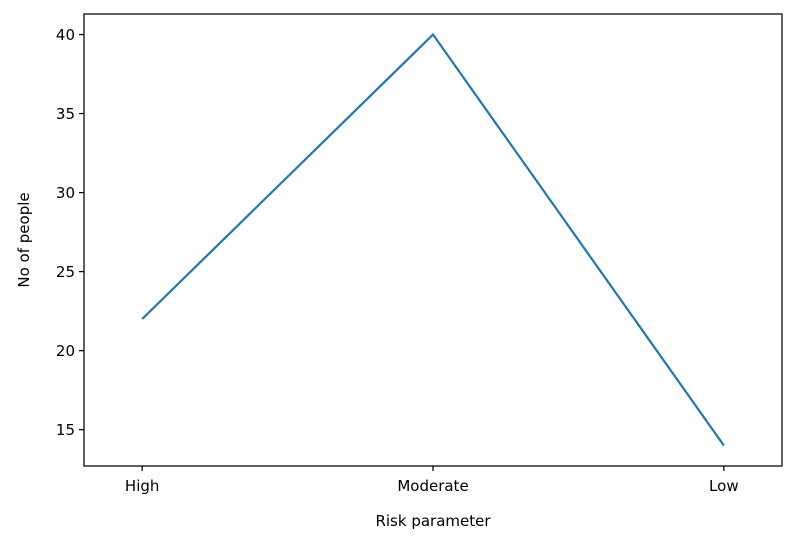 The image size is (796, 545). What do you see at coordinates (70, 232) in the screenshot?
I see `y-axis: 15 20 25 30 35 40` at bounding box center [70, 232].